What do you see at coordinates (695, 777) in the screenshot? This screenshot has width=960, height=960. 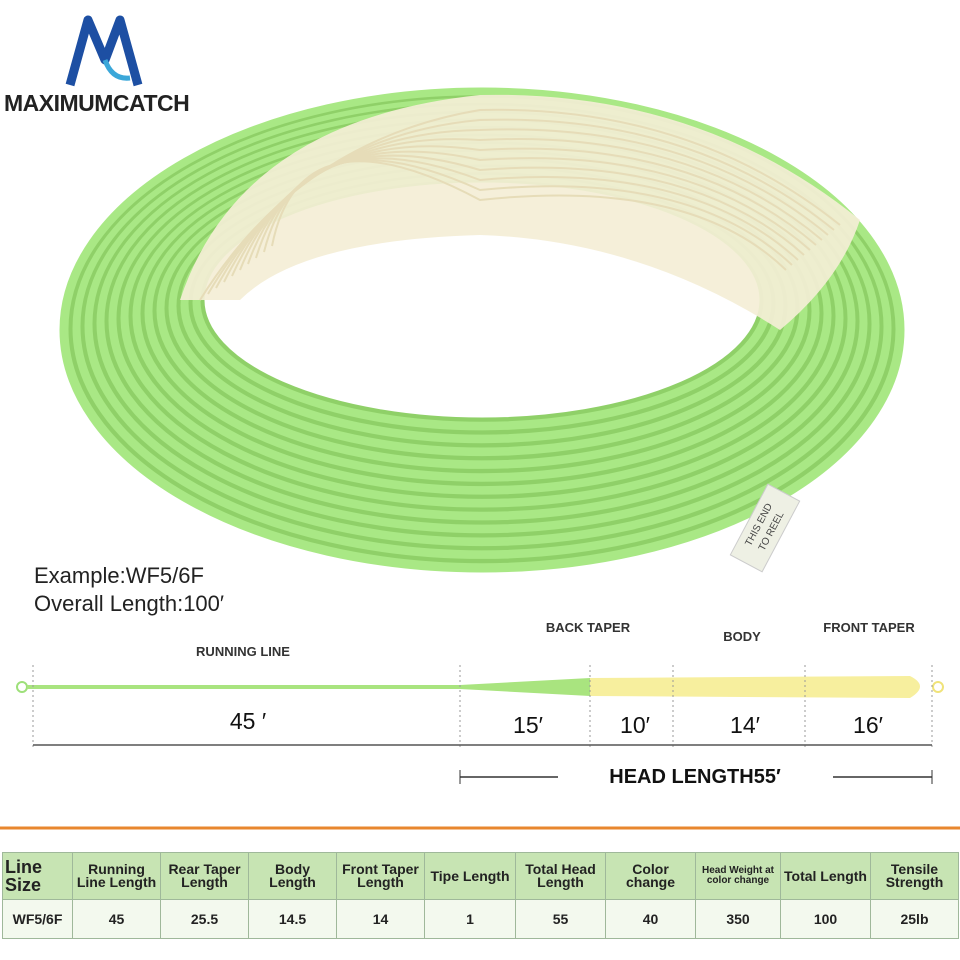 I see `head-length: HEAD LENGTH55′` at bounding box center [695, 777].